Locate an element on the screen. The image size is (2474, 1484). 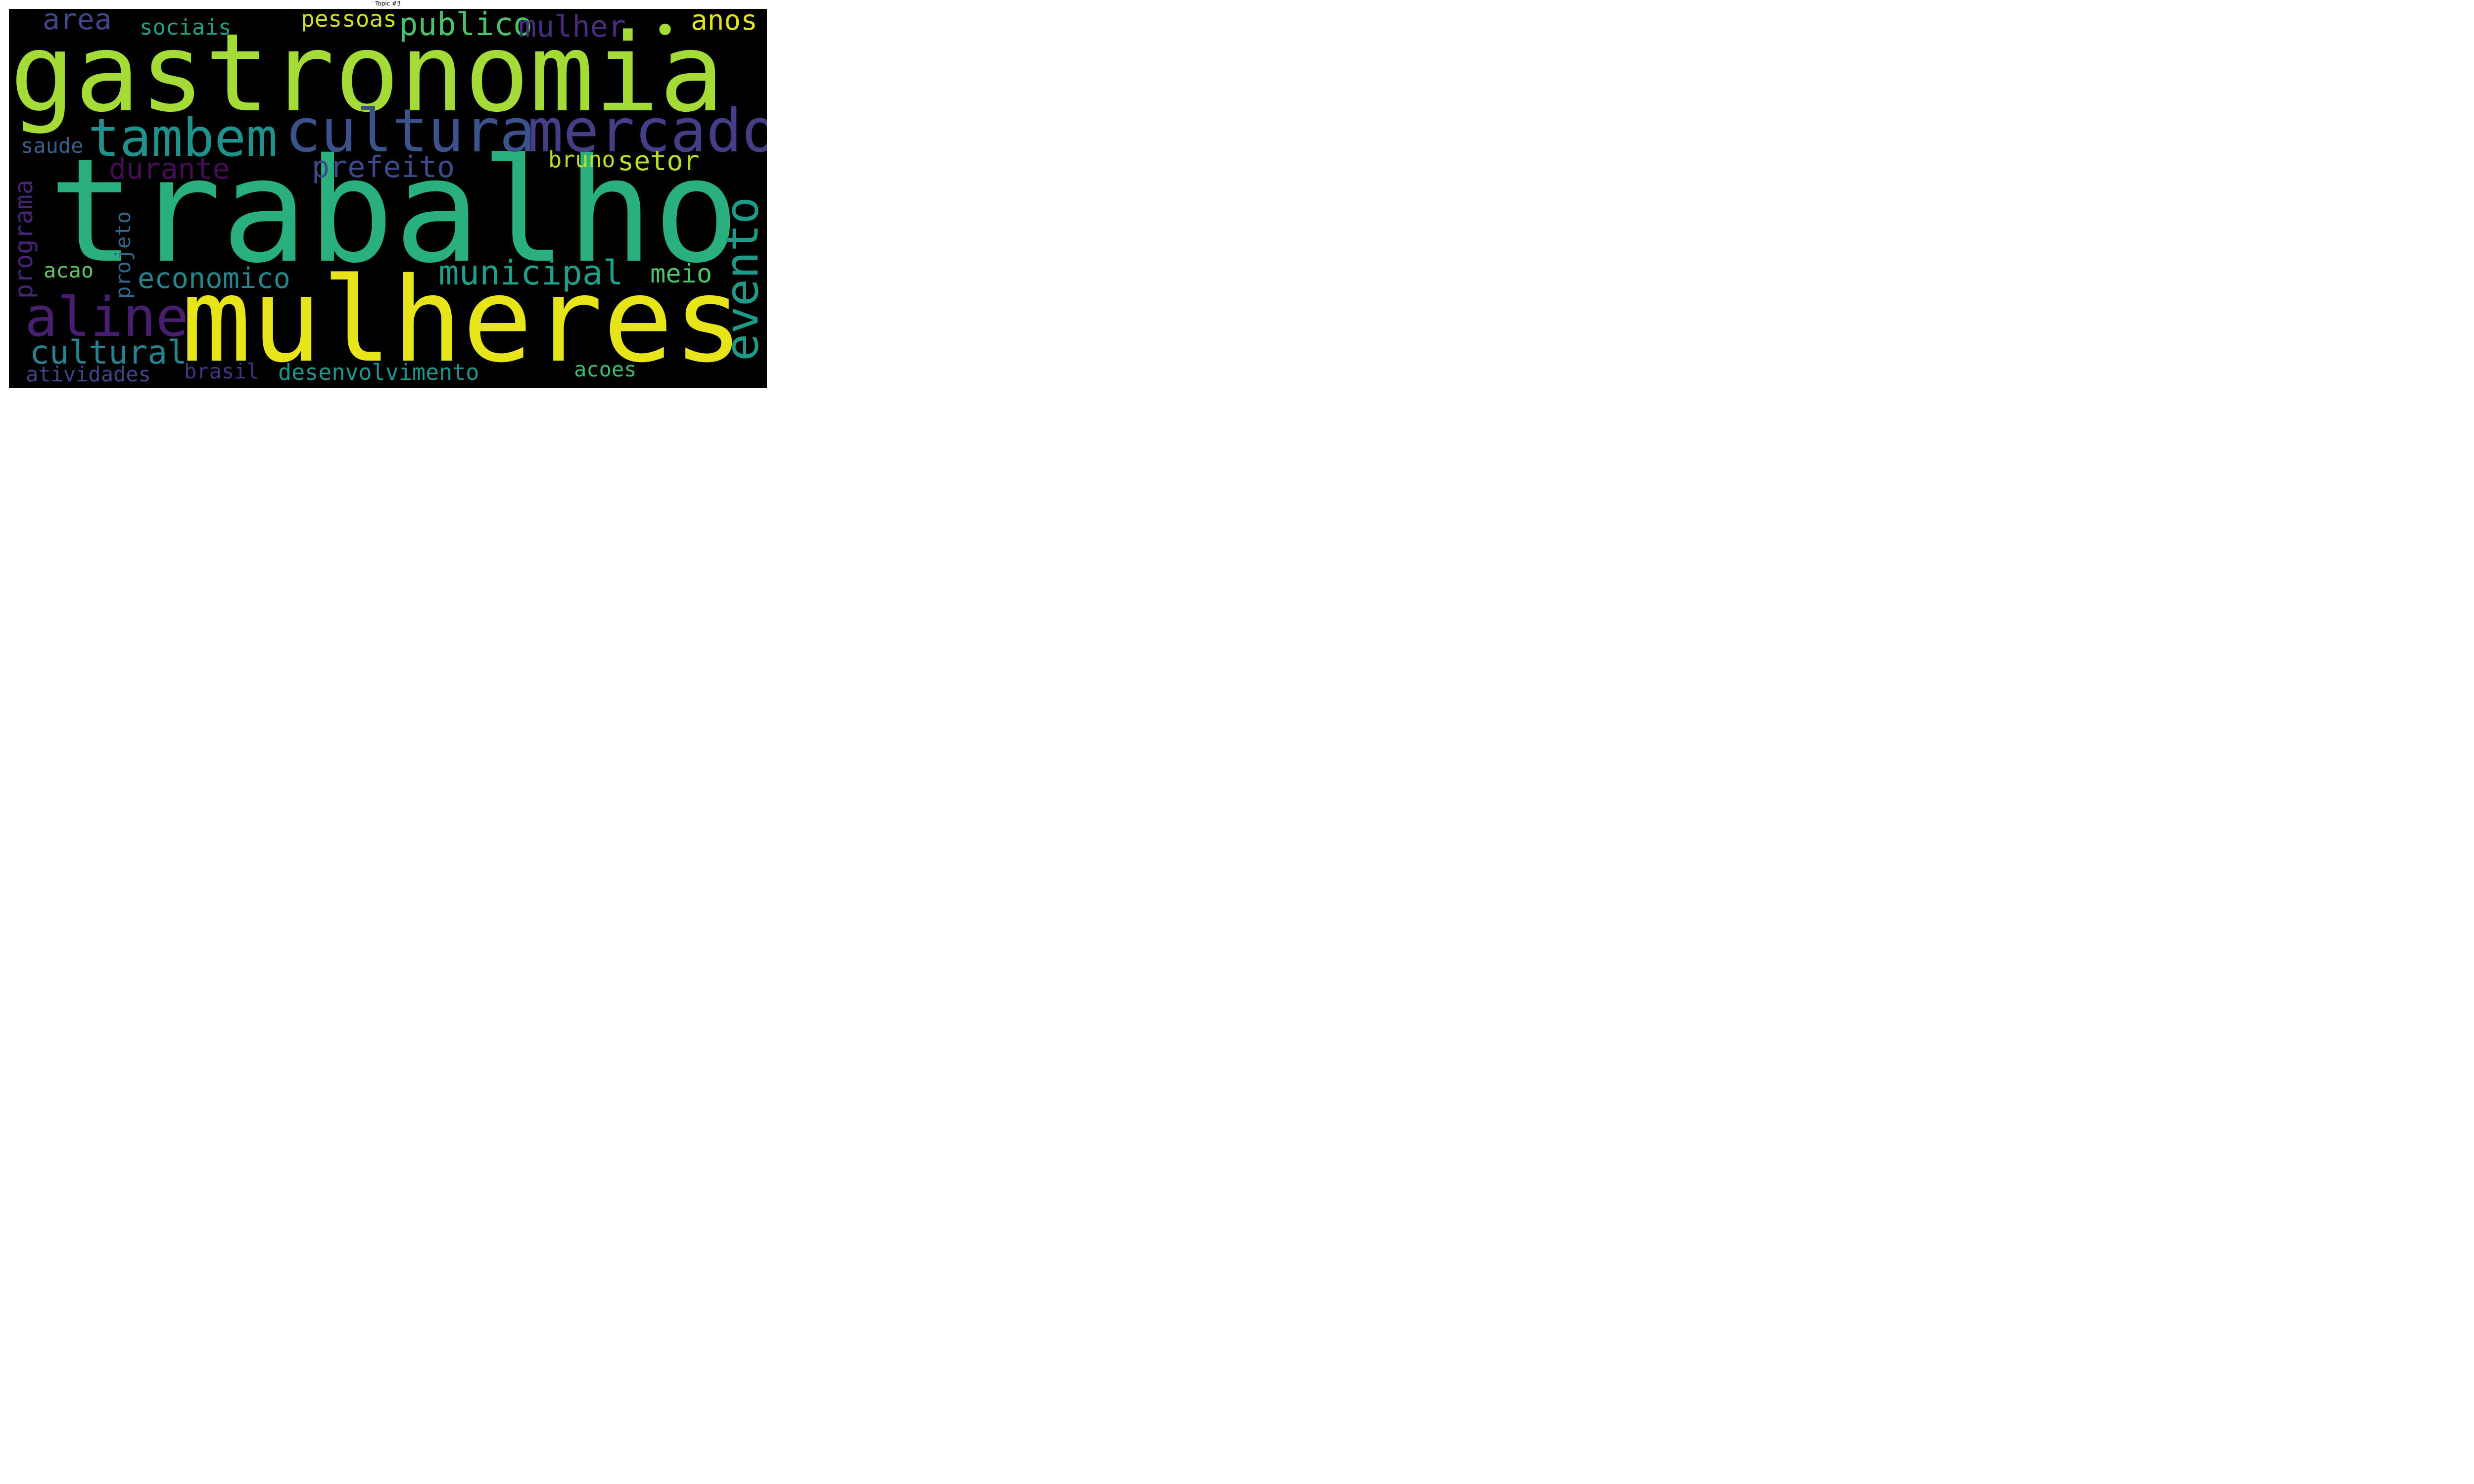
word-mulher: mulher is located at coordinates (573, 26).